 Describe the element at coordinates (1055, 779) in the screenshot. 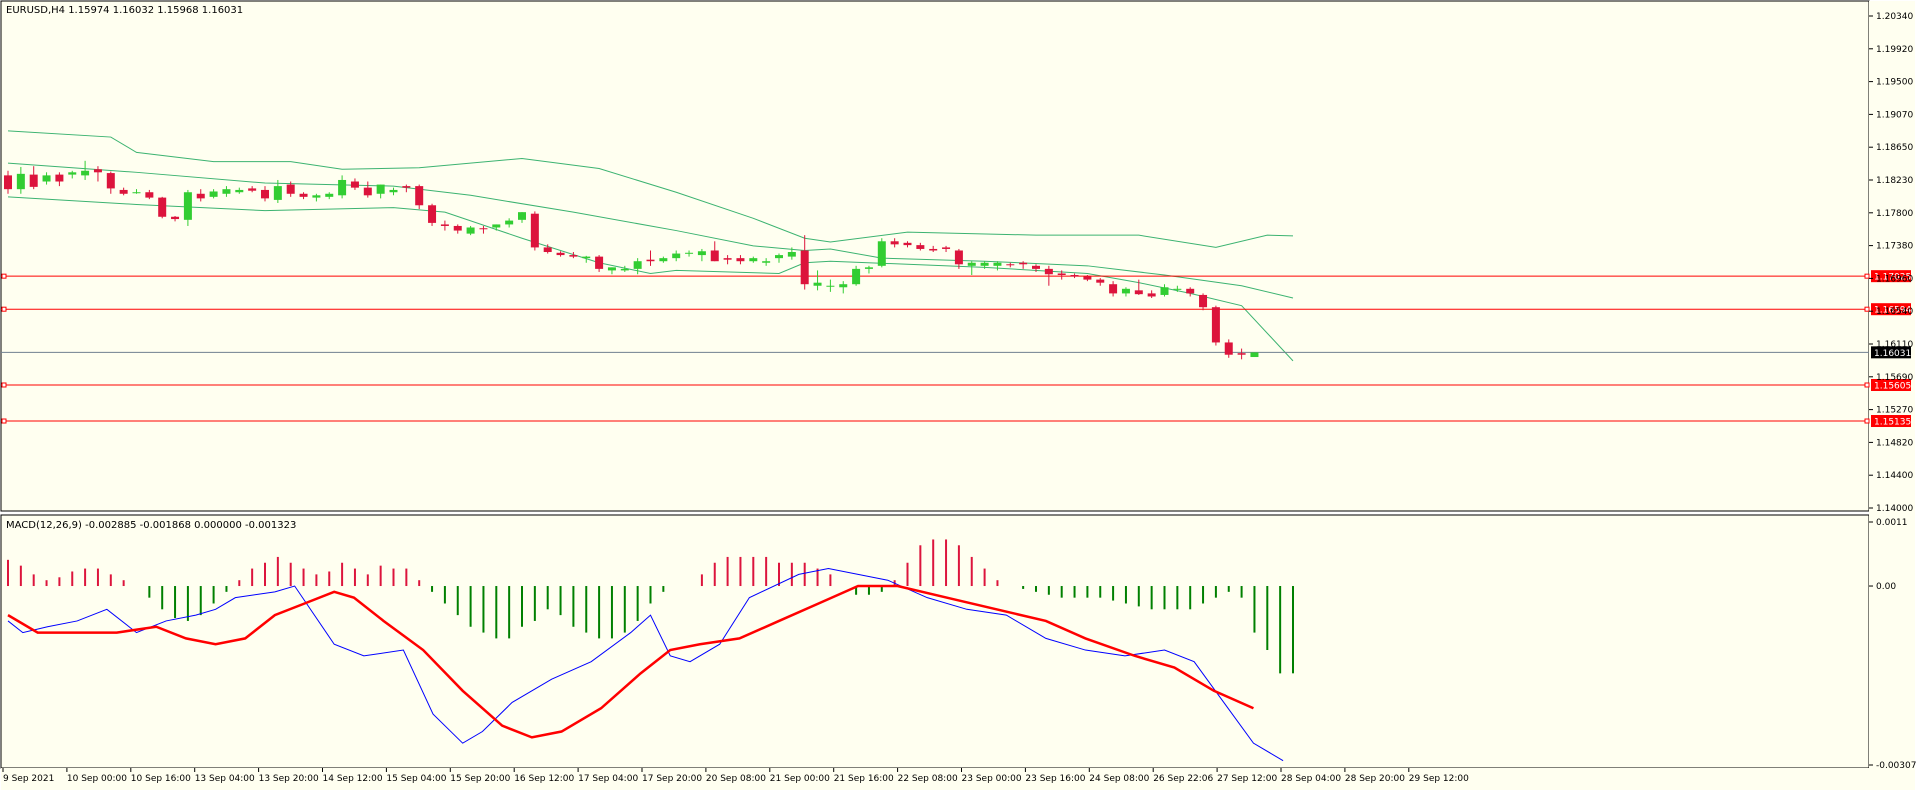

I see `time-tick-label: 23 Sep 16:00` at that location.